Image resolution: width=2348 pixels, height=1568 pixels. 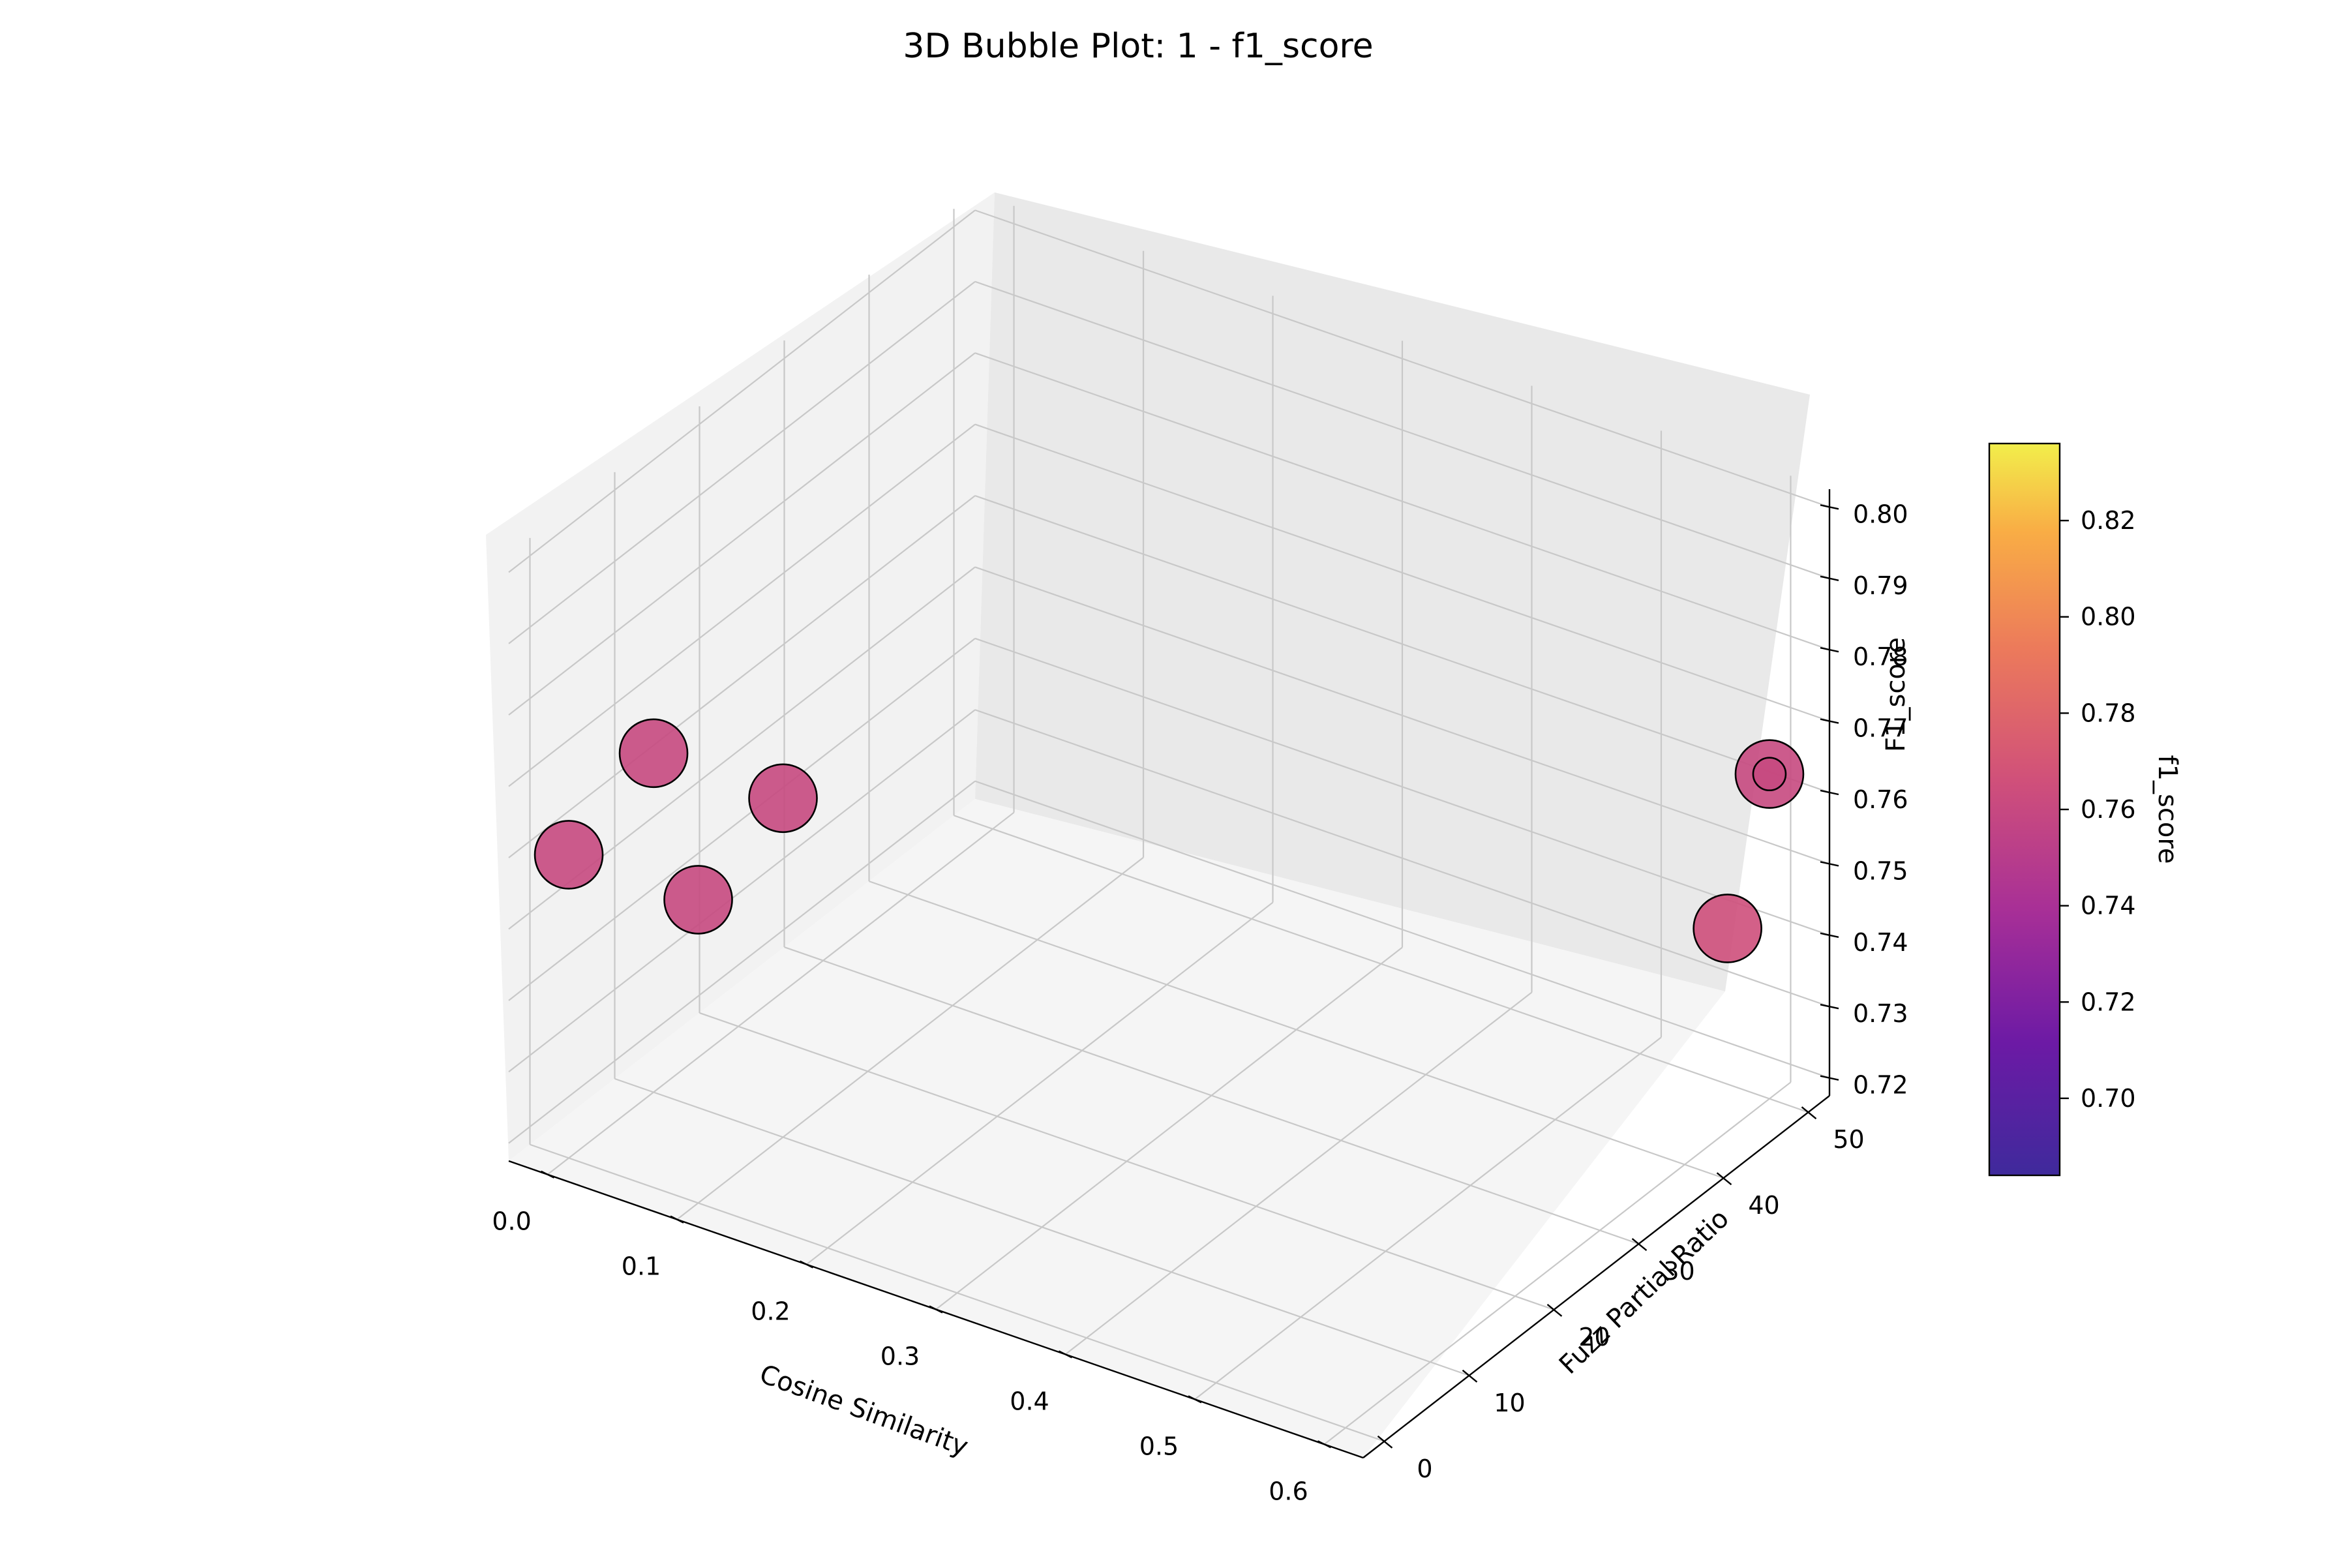 What do you see at coordinates (1881, 799) in the screenshot?
I see `z-tick-label: 0.76` at bounding box center [1881, 799].